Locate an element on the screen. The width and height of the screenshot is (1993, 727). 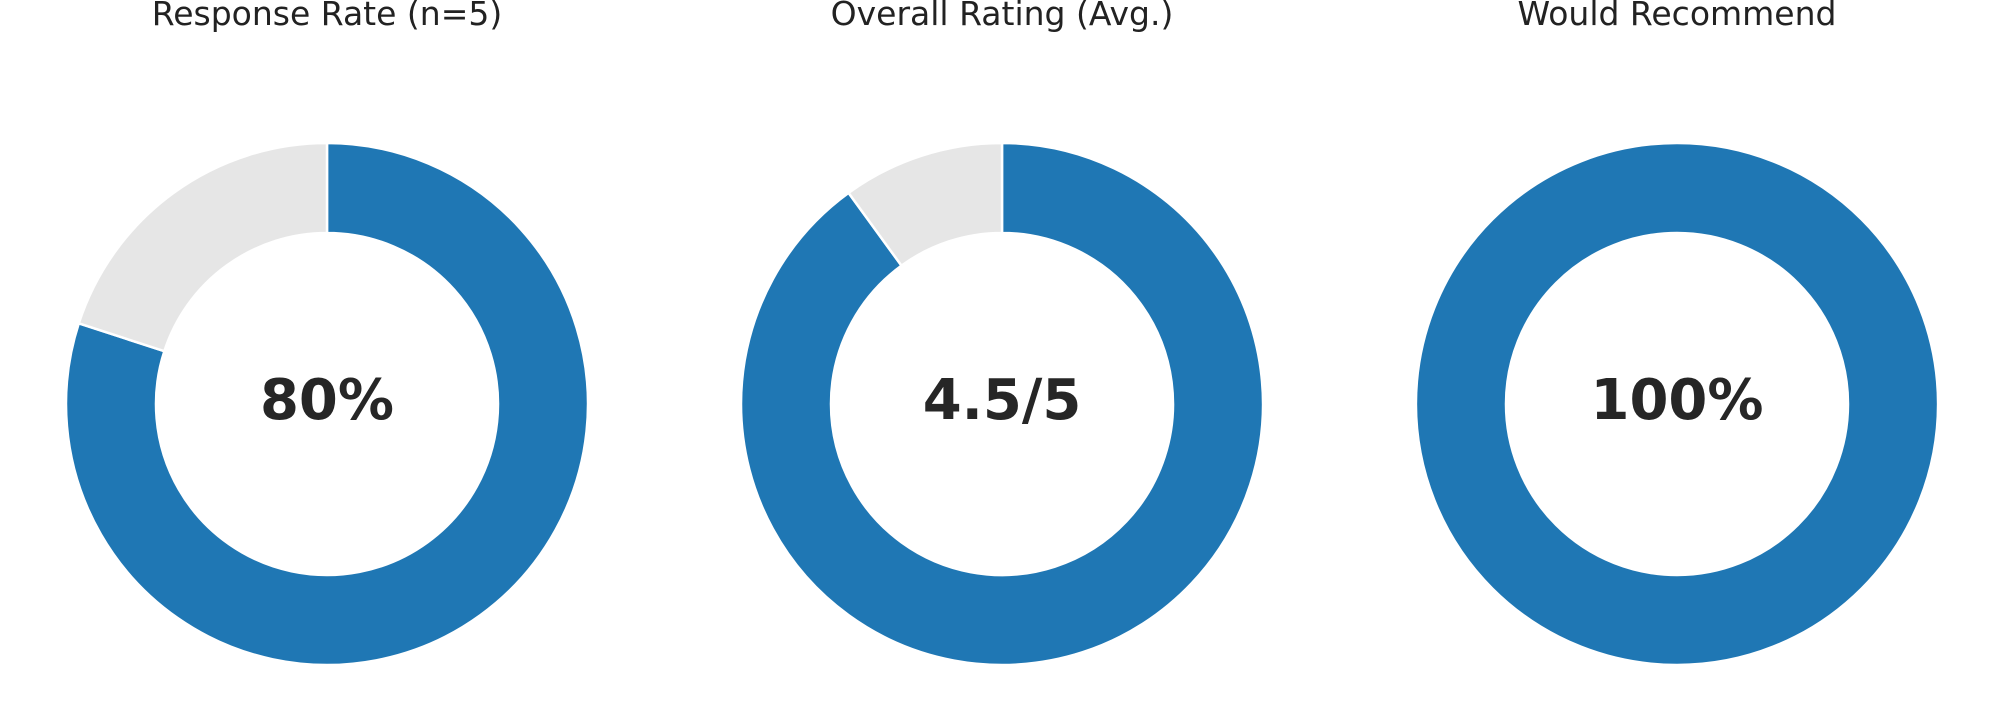
center-label: 4.5/5 is located at coordinates (1002, 400).